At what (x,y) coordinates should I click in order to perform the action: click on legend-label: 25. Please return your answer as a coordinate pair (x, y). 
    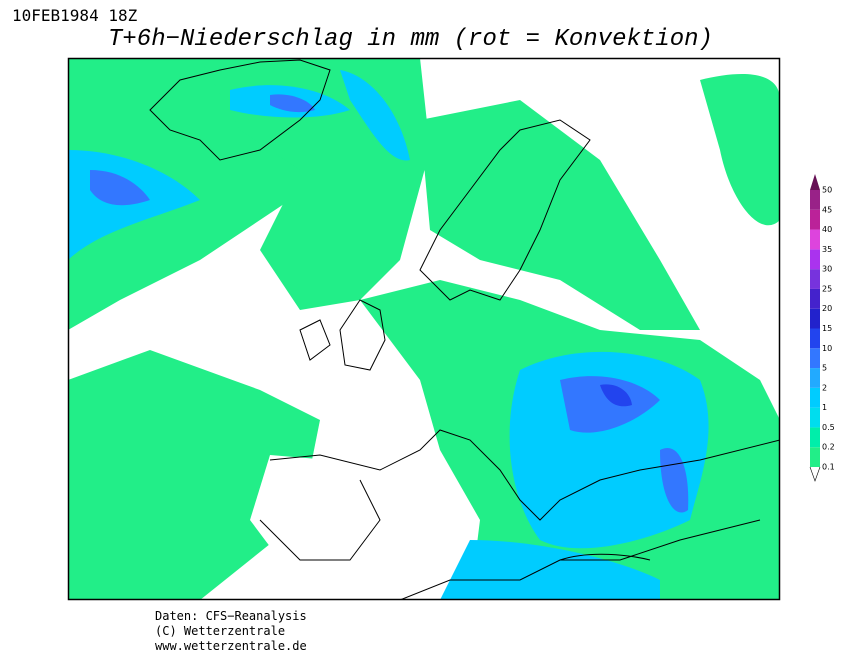
    Looking at the image, I should click on (827, 288).